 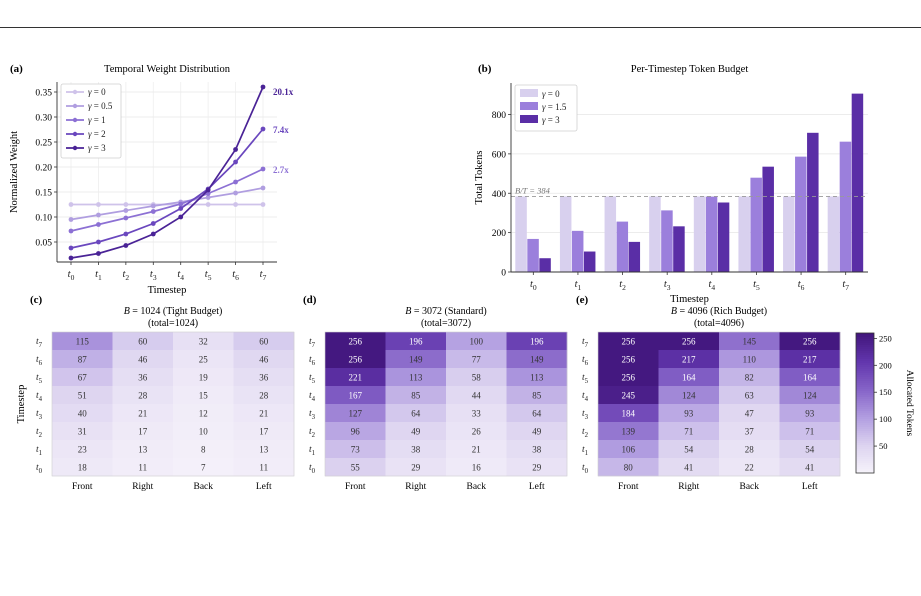 What do you see at coordinates (43, 244) in the screenshot?
I see `panel-a-ytick-label: 0.05` at bounding box center [43, 244].